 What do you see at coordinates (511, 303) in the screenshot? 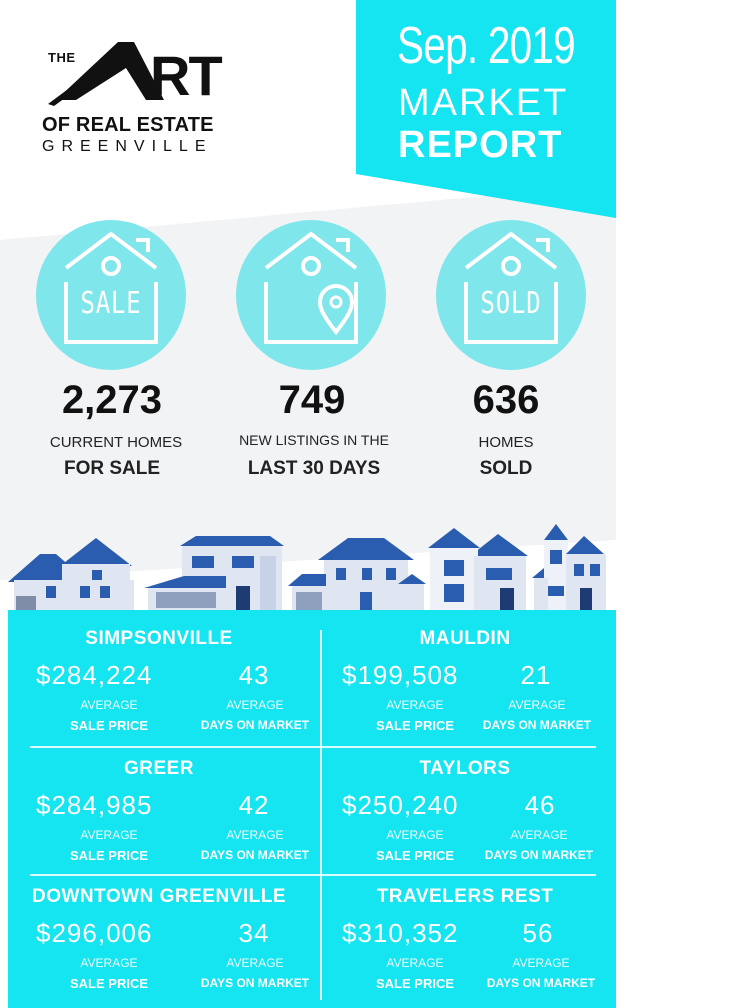
I see `sold-icon-word: SOLD` at bounding box center [511, 303].